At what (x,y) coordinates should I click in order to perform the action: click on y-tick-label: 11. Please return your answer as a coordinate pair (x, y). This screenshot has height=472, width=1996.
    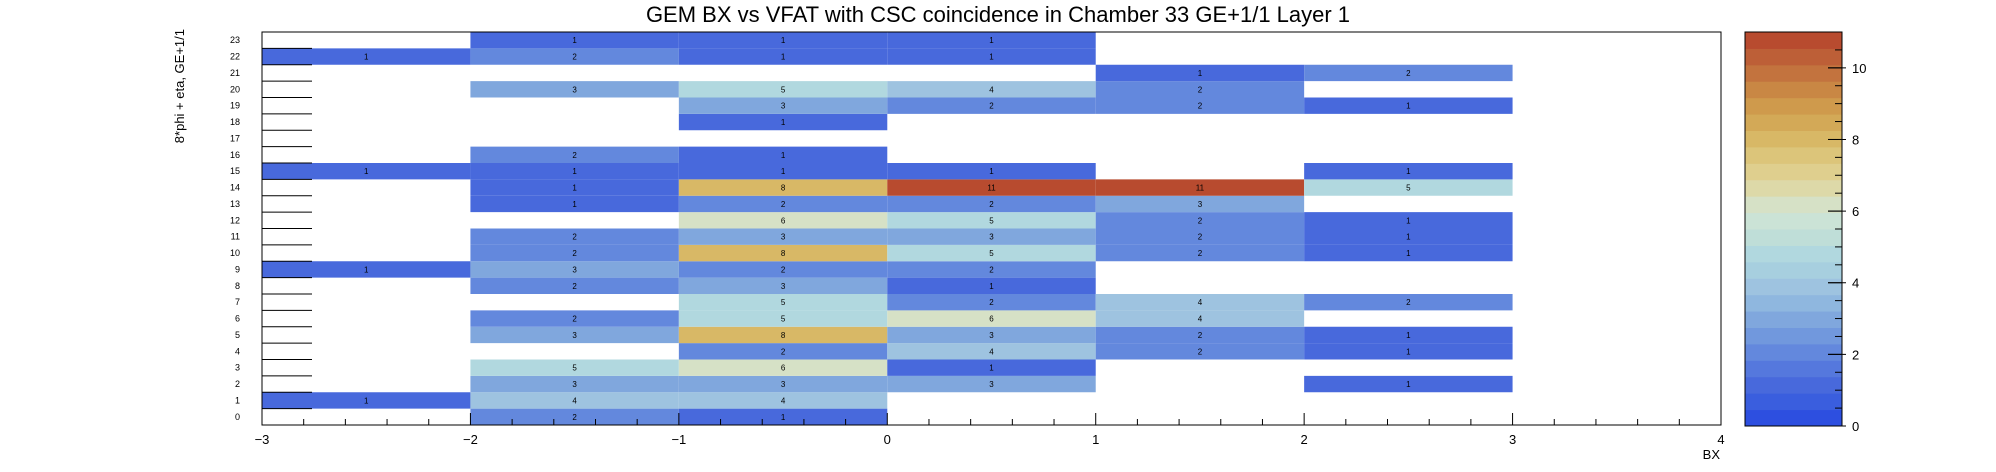
    Looking at the image, I should click on (235, 237).